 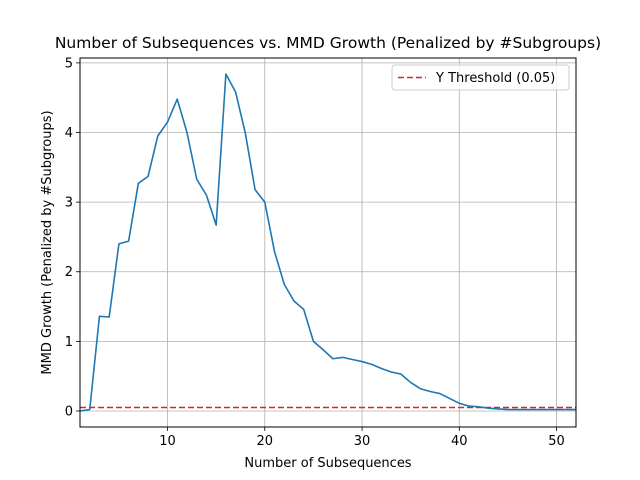 What do you see at coordinates (69, 63) in the screenshot?
I see `y-tick-label: 5` at bounding box center [69, 63].